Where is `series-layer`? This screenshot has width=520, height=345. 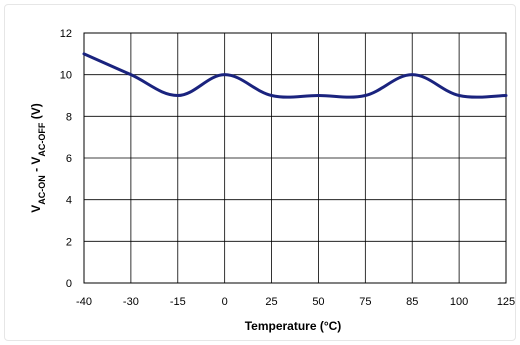 series-layer is located at coordinates (295, 75).